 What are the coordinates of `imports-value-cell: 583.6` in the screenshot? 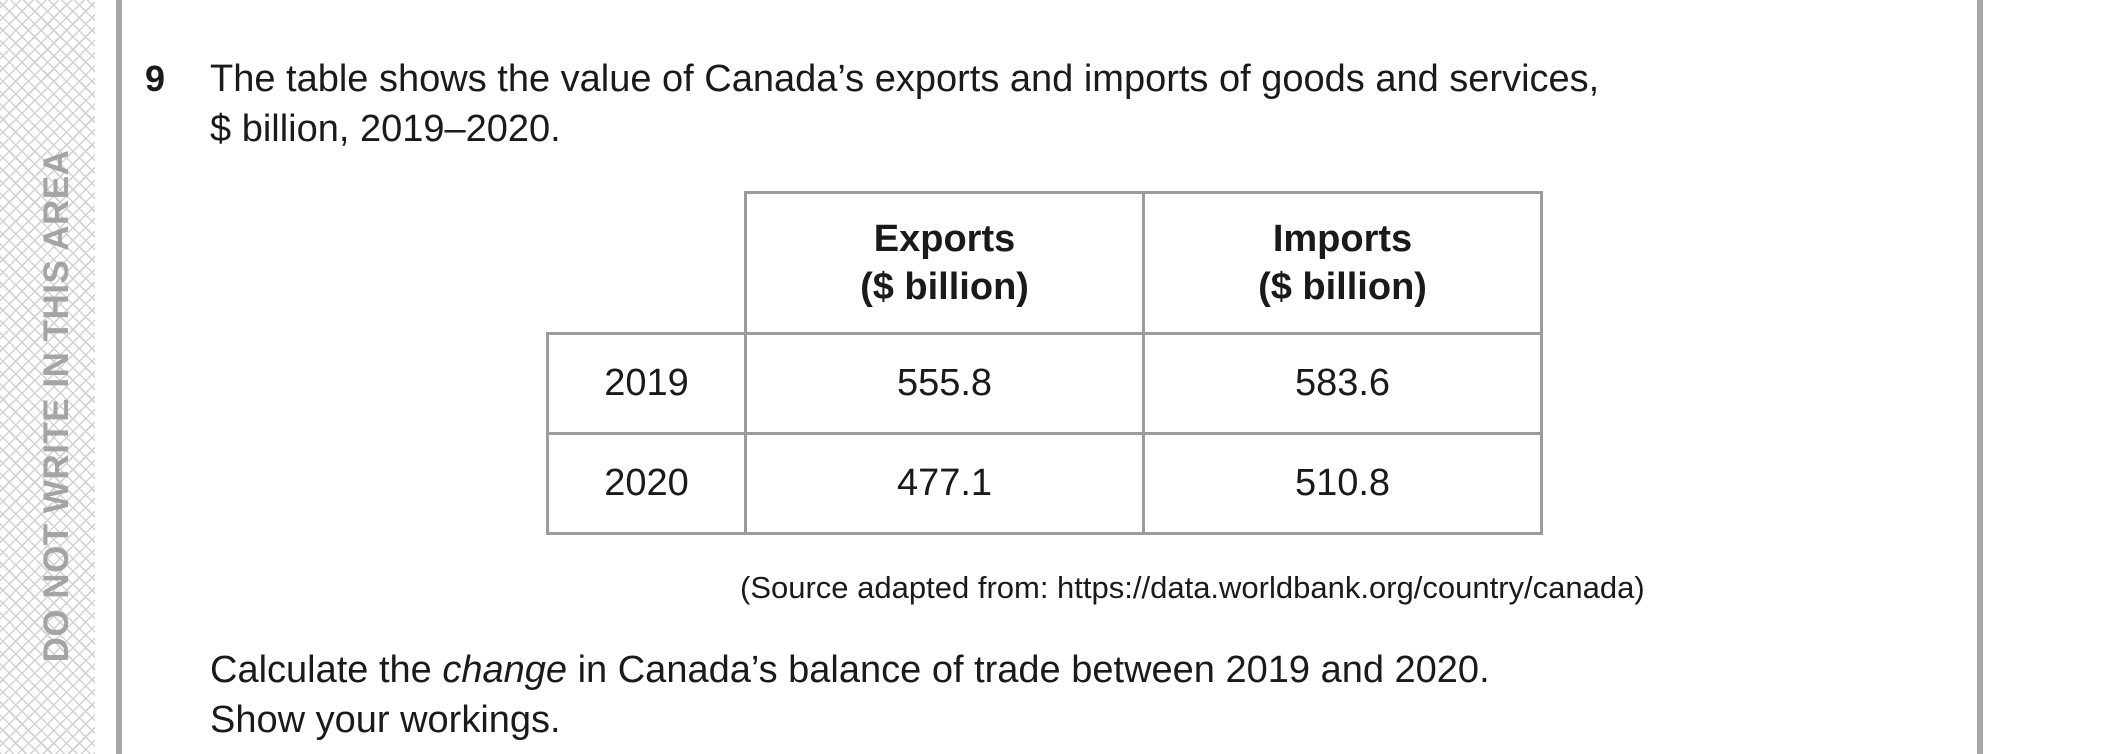 It's located at (1342, 383).